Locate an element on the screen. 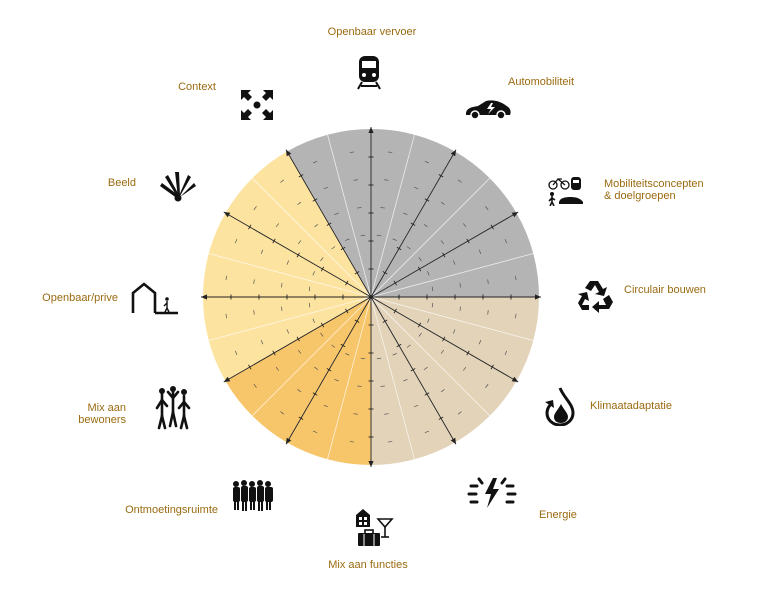 The image size is (768, 612). axis-label-context: Context is located at coordinates (197, 87).